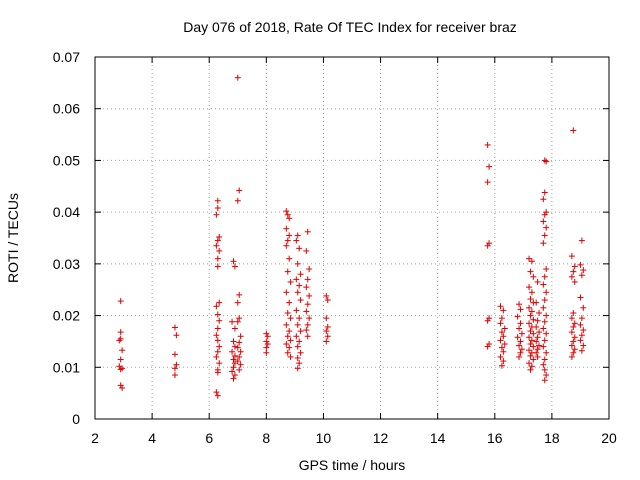 This screenshot has height=480, width=640. What do you see at coordinates (266, 438) in the screenshot?
I see `x-tick-label: 8` at bounding box center [266, 438].